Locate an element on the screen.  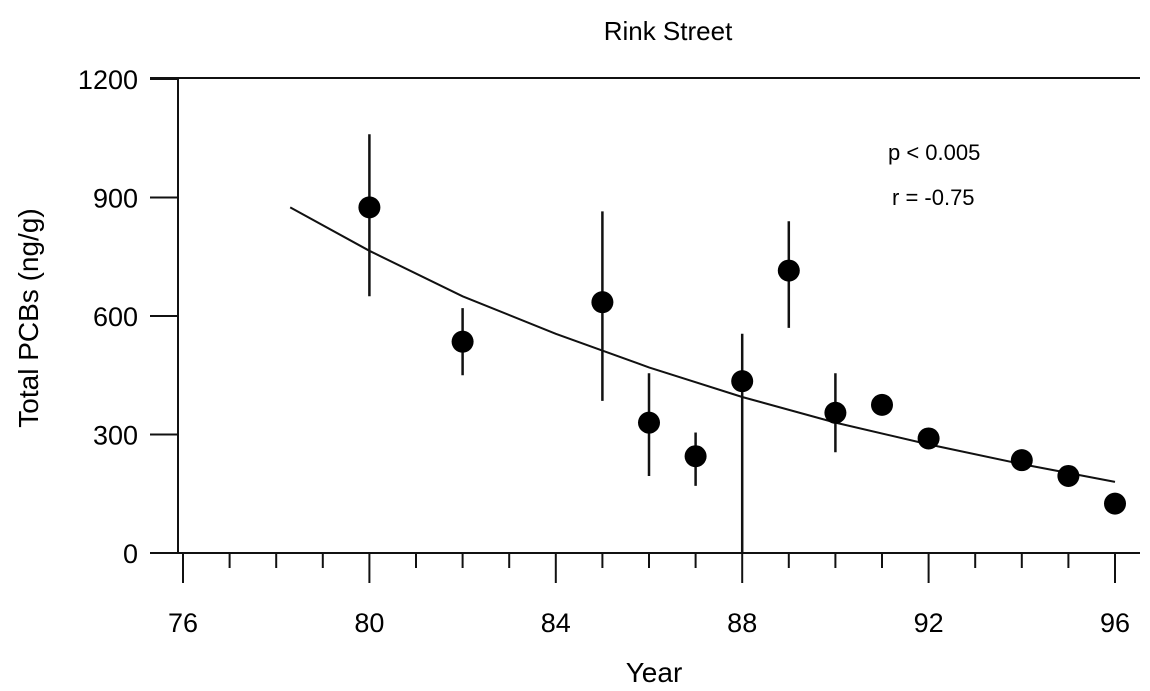
x-axis-label: Year is located at coordinates (654, 672).